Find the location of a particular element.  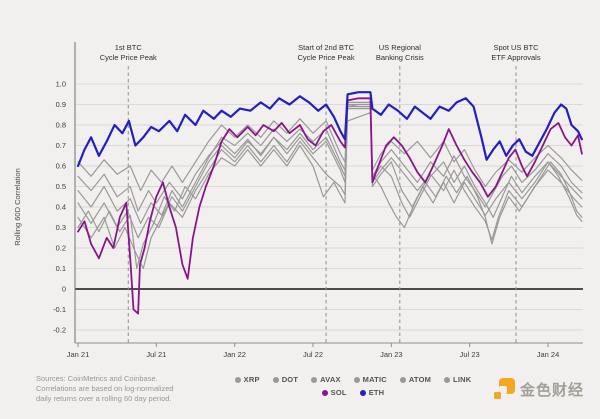

x-tick-label: Jan 23 is located at coordinates (391, 354).